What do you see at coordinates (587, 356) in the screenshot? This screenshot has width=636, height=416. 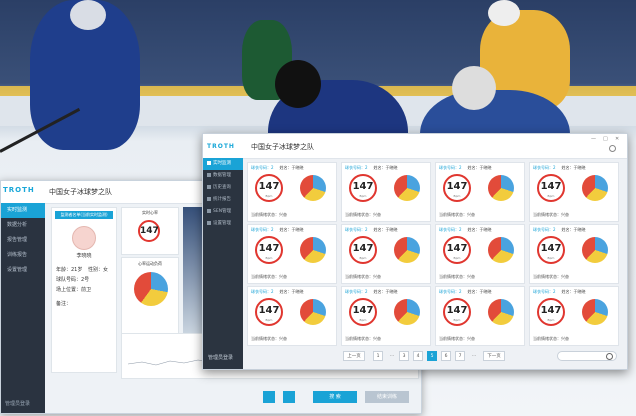 I see `search-input` at bounding box center [587, 356].